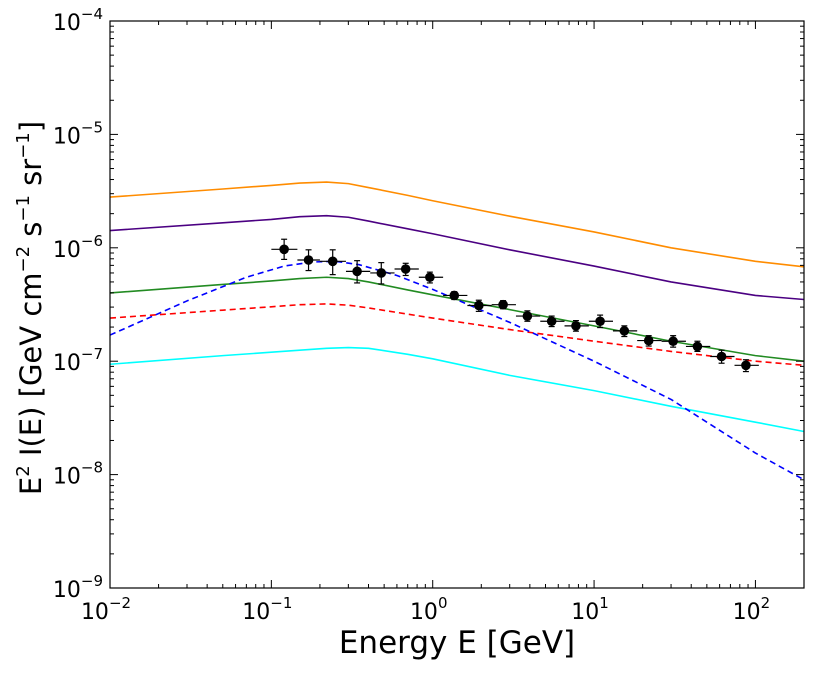 The width and height of the screenshot is (830, 685). Describe the element at coordinates (78, 20) in the screenshot. I see `y-tick-label: 10⁻⁴` at that location.